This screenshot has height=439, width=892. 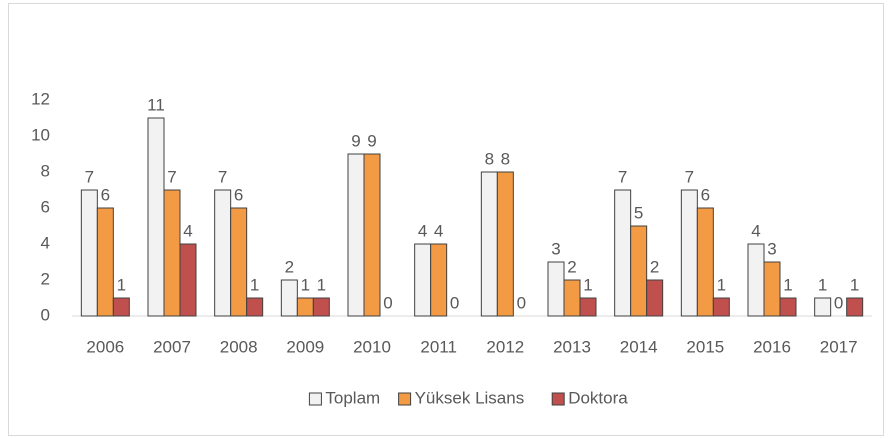 What do you see at coordinates (772, 346) in the screenshot?
I see `x-tick-label: 2016` at bounding box center [772, 346].